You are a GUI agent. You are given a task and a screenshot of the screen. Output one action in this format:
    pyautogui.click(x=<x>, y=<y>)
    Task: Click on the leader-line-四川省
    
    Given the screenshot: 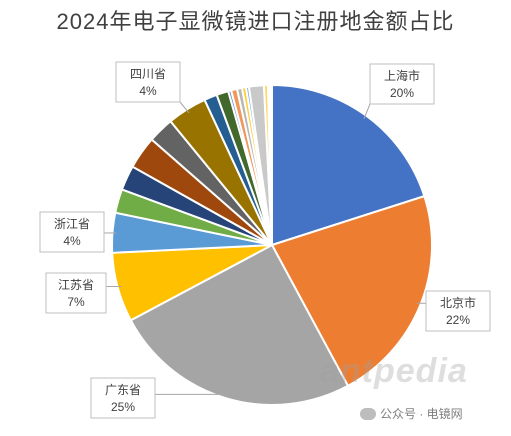 What is the action you would take?
    pyautogui.click(x=184, y=107)
    